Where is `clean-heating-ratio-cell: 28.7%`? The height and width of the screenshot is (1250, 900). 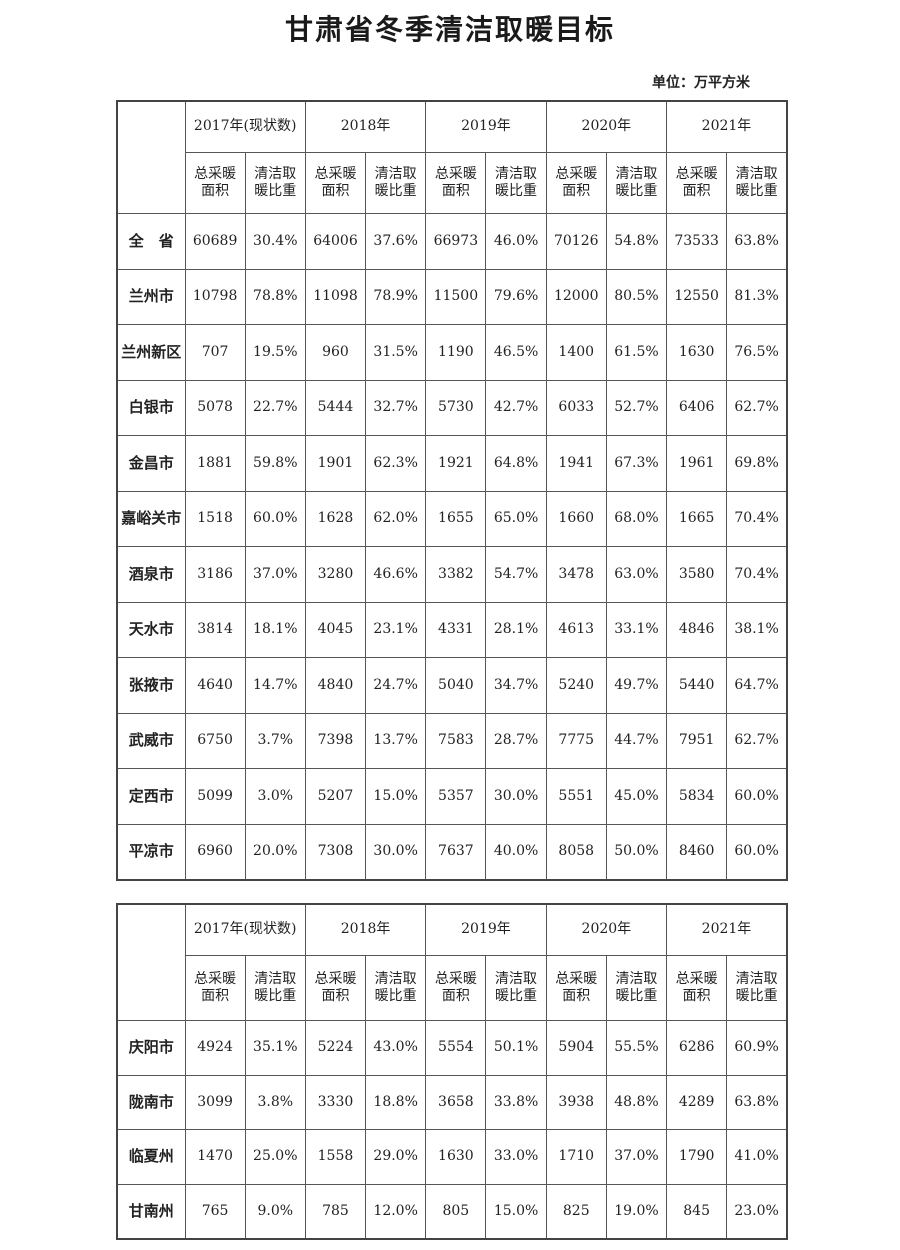
clean-heating-ratio-cell: 28.7% is located at coordinates (516, 740).